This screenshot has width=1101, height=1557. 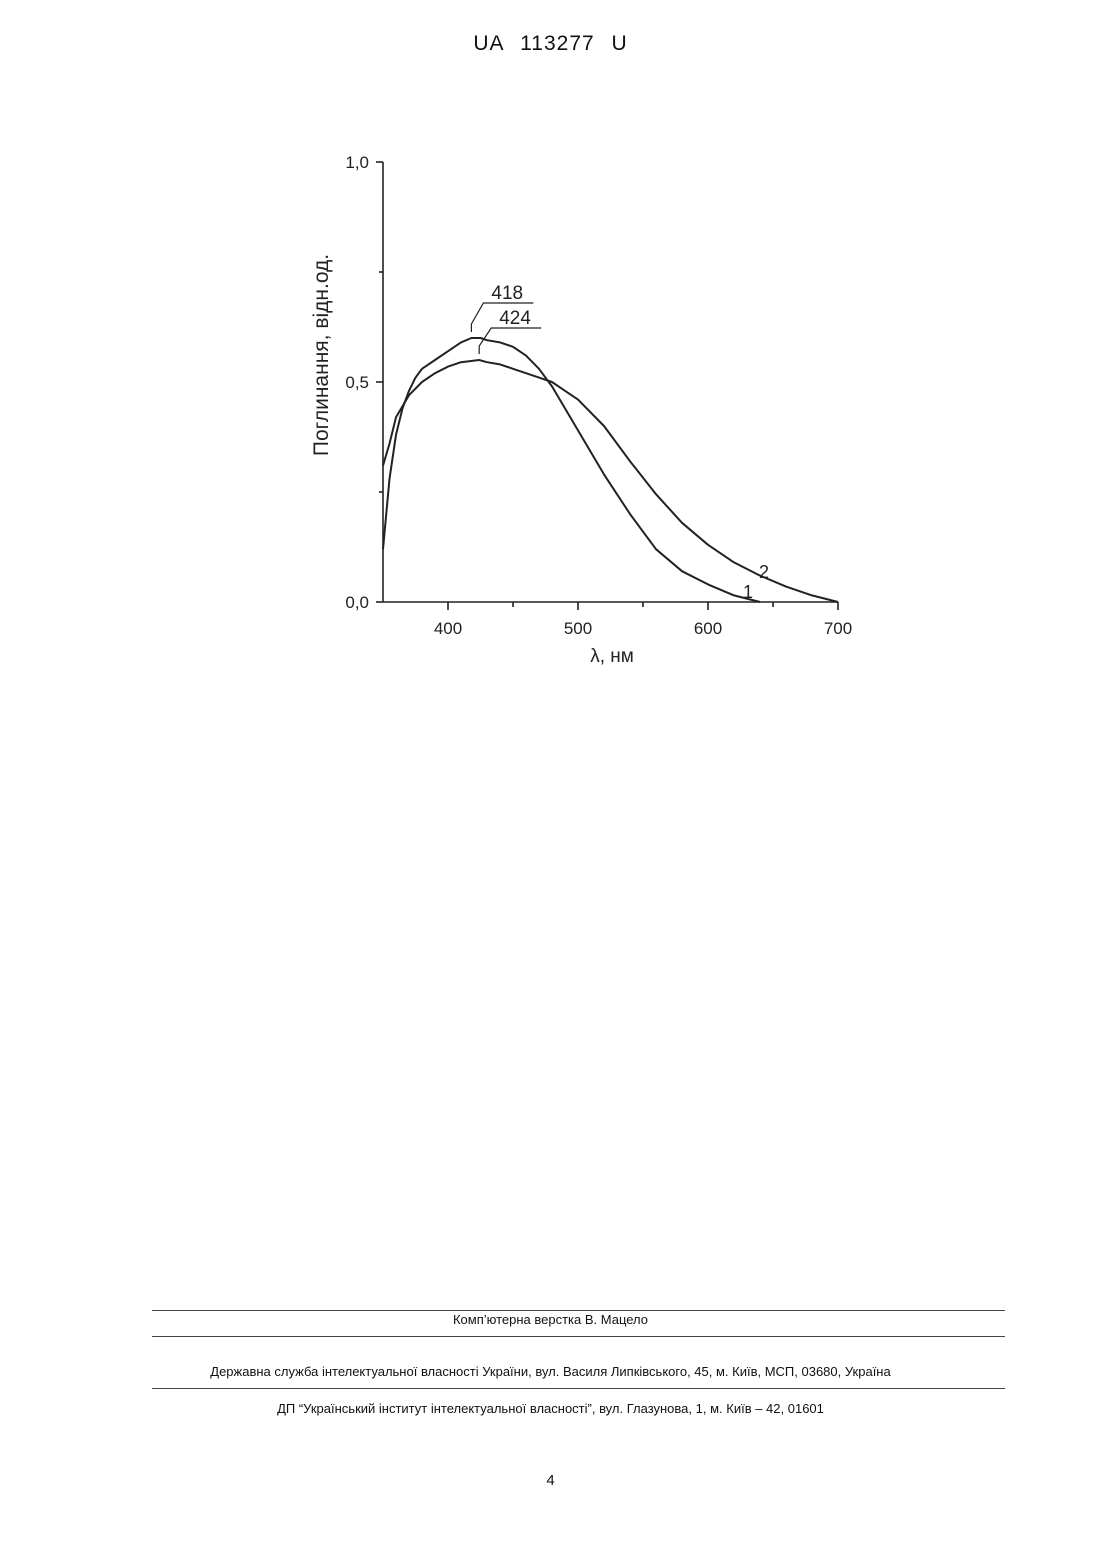 What do you see at coordinates (612, 656) in the screenshot?
I see `x-axis-label: λ, нм` at bounding box center [612, 656].